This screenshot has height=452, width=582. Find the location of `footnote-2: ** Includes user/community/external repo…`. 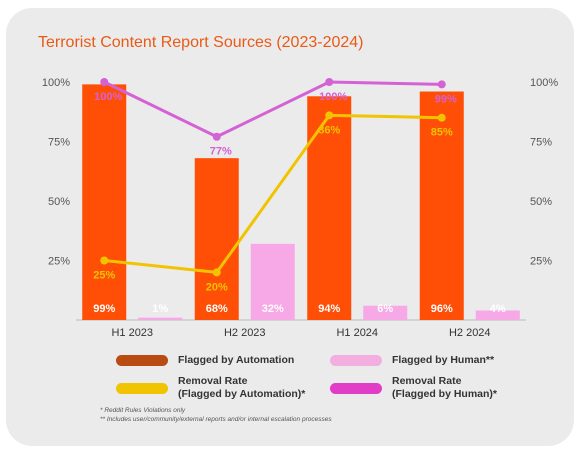

footnote-2: ** Includes user/community/external repo… is located at coordinates (216, 419).